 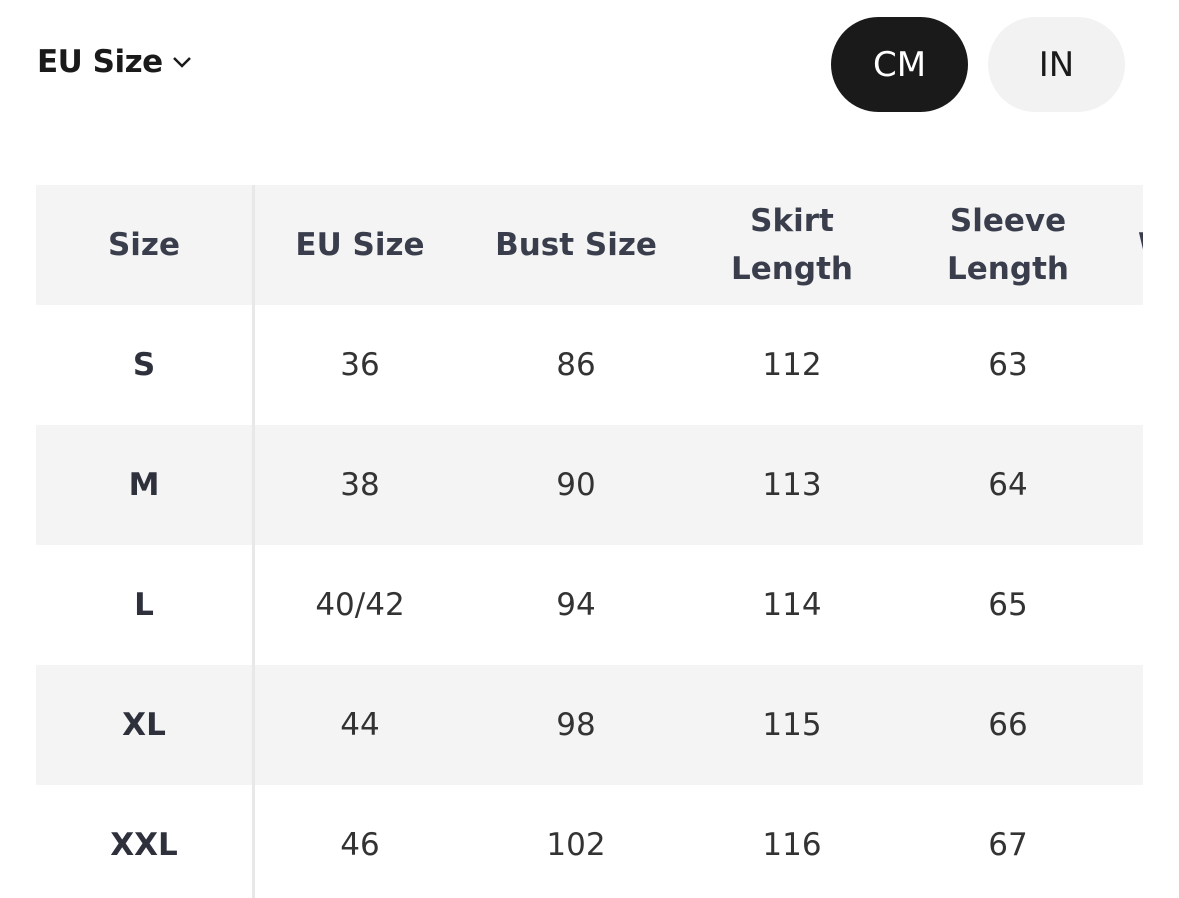 I want to click on table-cell: XXL, so click(x=144, y=845).